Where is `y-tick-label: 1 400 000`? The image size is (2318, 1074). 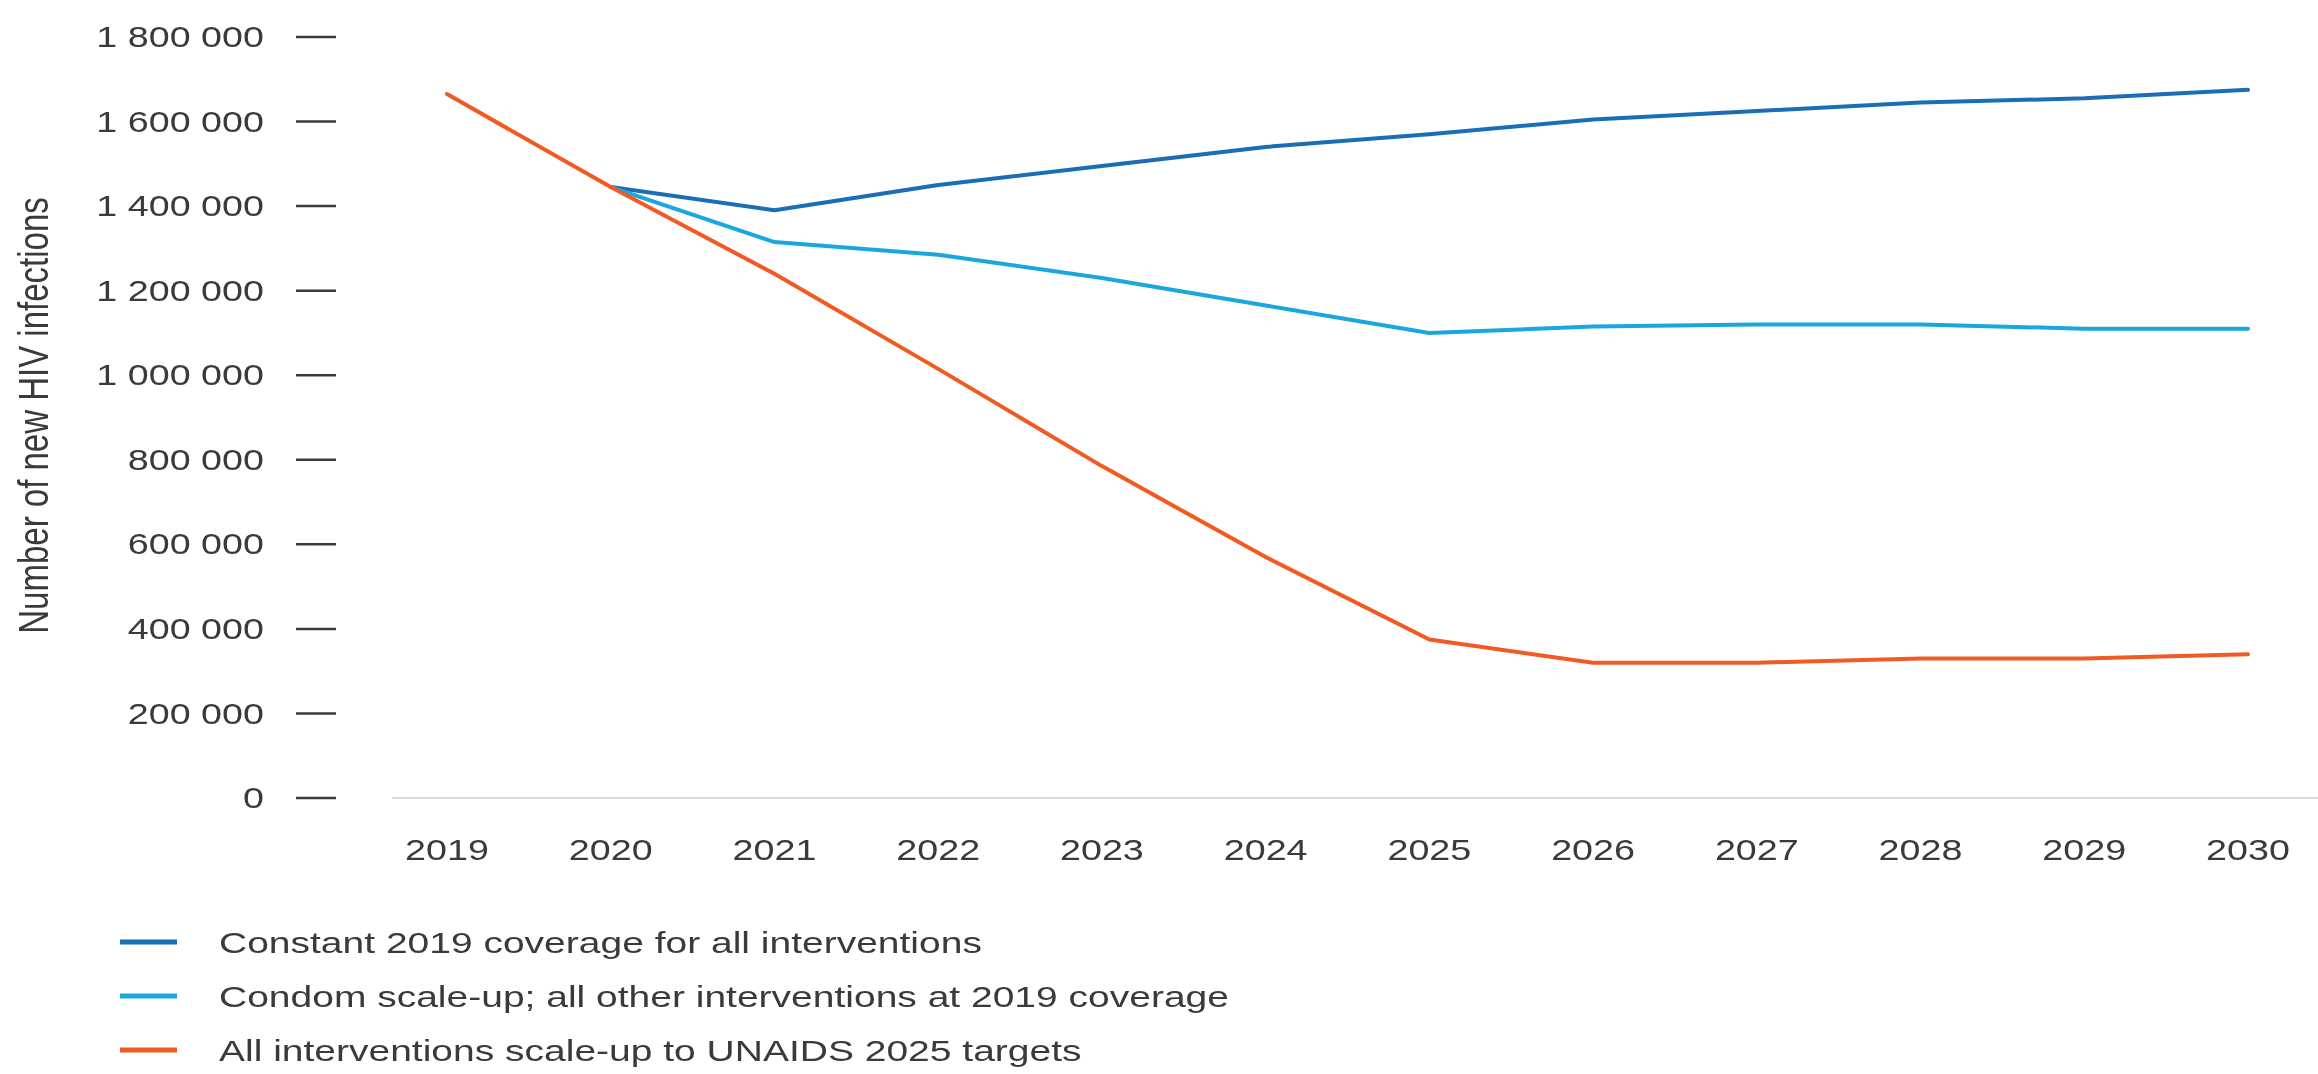 y-tick-label: 1 400 000 is located at coordinates (180, 206).